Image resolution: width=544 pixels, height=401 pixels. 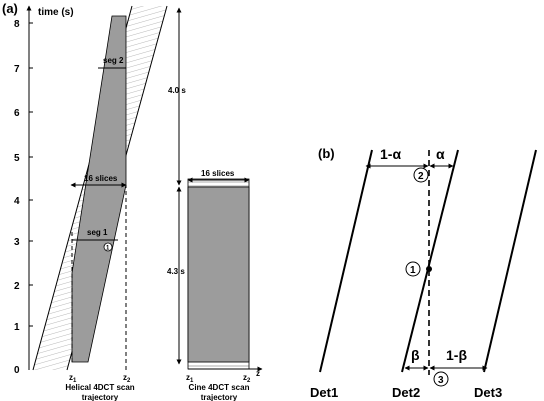 What do you see at coordinates (429, 269) in the screenshot?
I see `intersection-point` at bounding box center [429, 269].